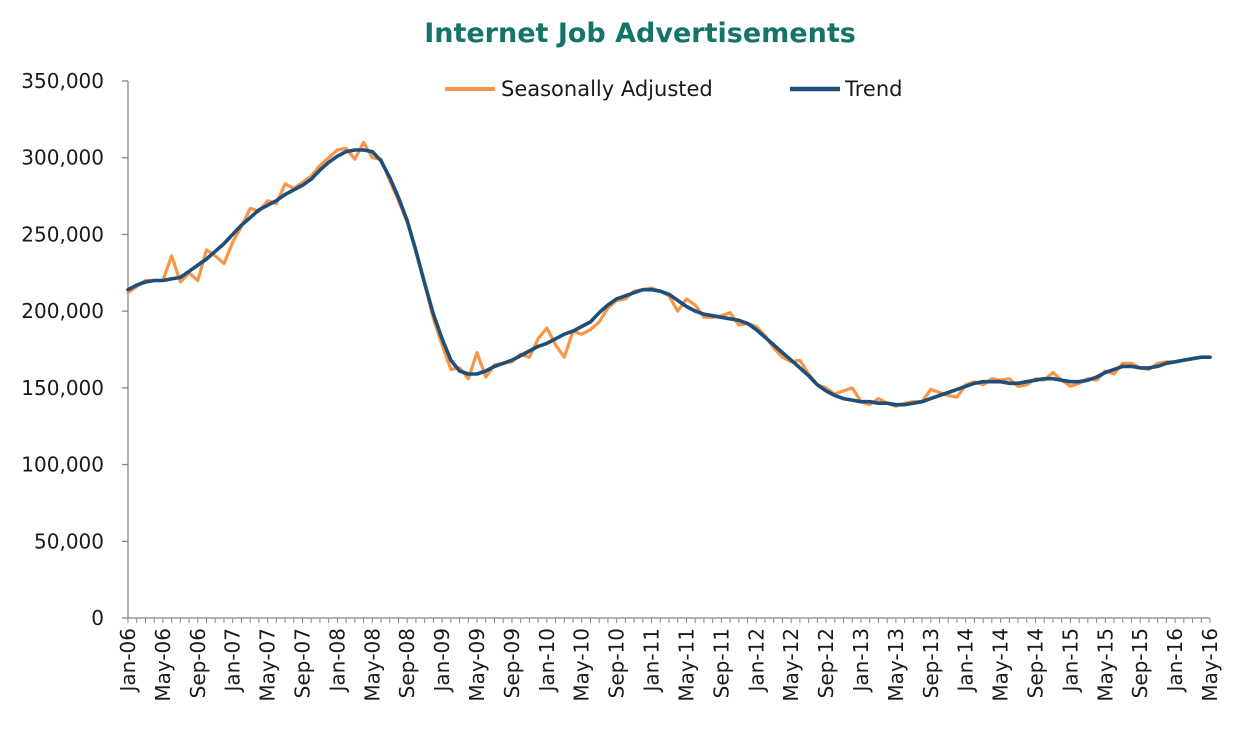 This screenshot has height=749, width=1240. Describe the element at coordinates (97, 618) in the screenshot. I see `y-tick-label: 0` at that location.